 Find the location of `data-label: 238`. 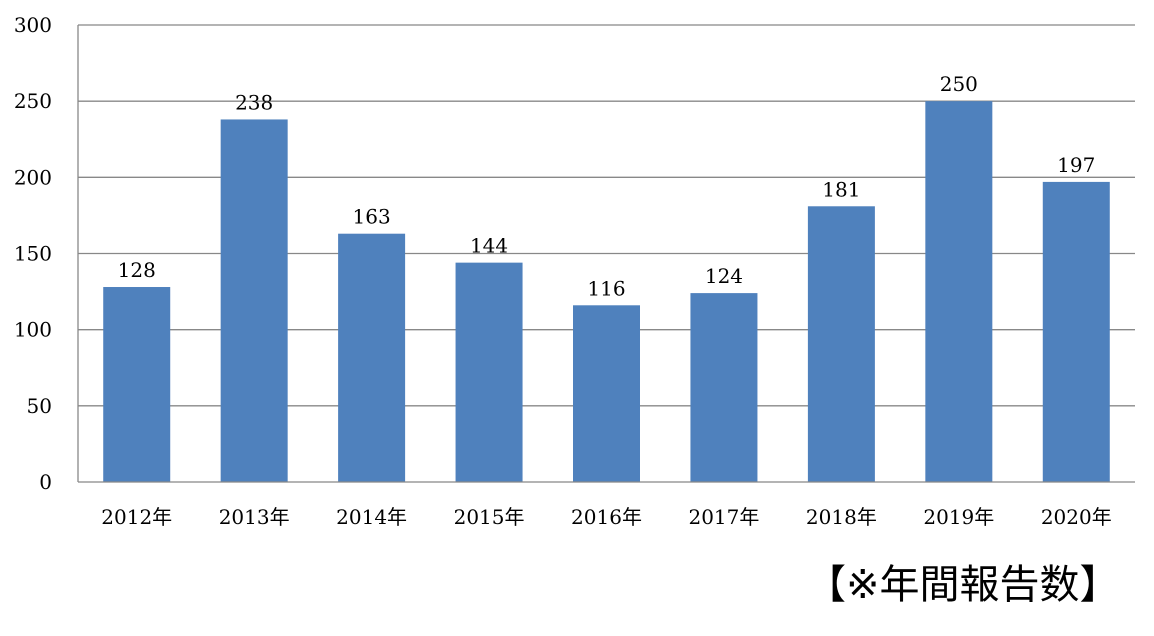

data-label: 238 is located at coordinates (254, 102).